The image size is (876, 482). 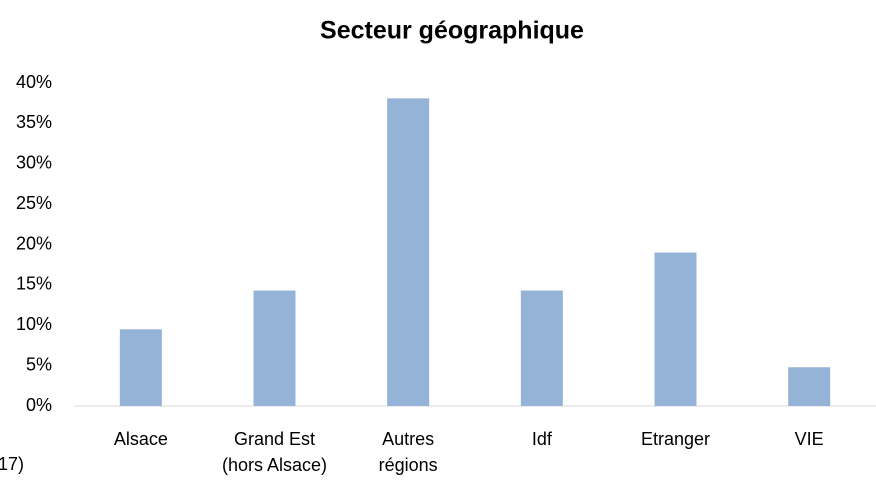 I want to click on y-tick-label: 30%, so click(x=34, y=163).